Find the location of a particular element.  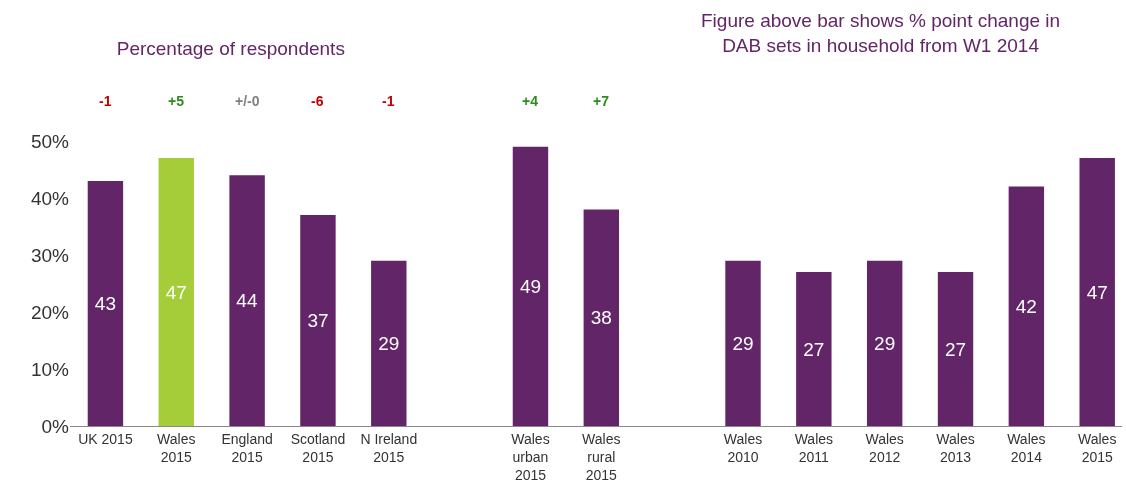

x-tick-label: N Ireland 2015 is located at coordinates (389, 447).